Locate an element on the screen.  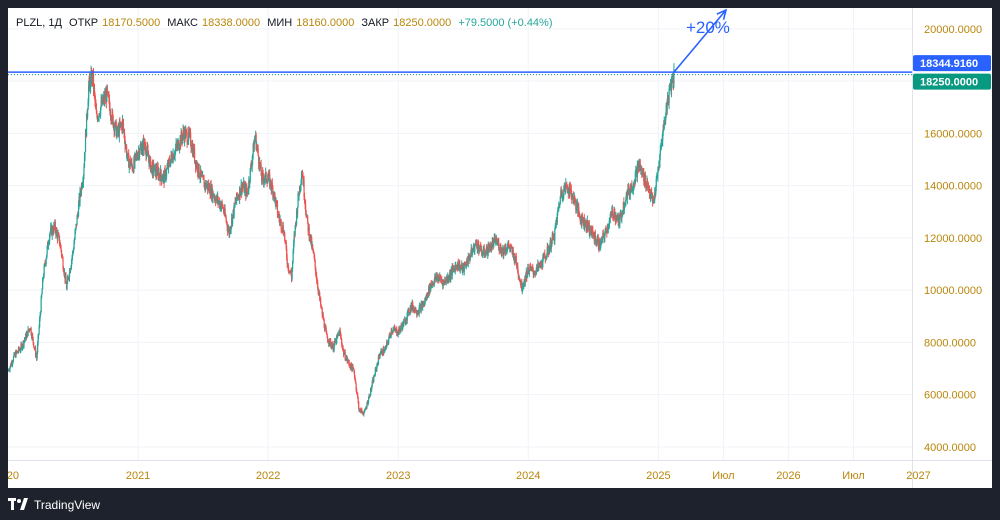
footer: TradingView is located at coordinates (54, 505).